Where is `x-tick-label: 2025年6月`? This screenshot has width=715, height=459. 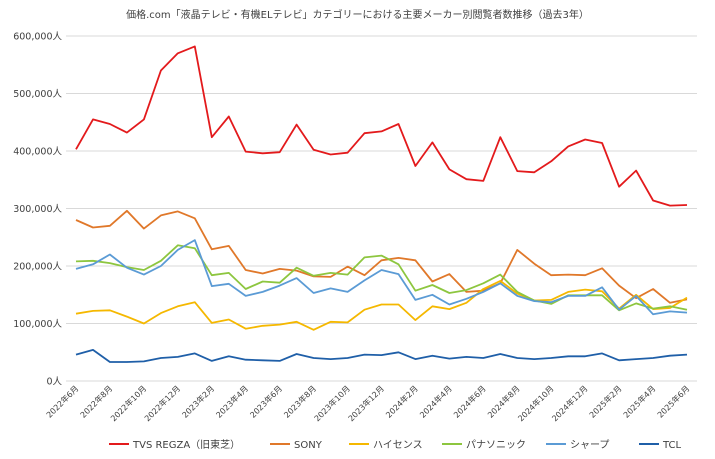 x-tick-label: 2025年6月 is located at coordinates (673, 401).